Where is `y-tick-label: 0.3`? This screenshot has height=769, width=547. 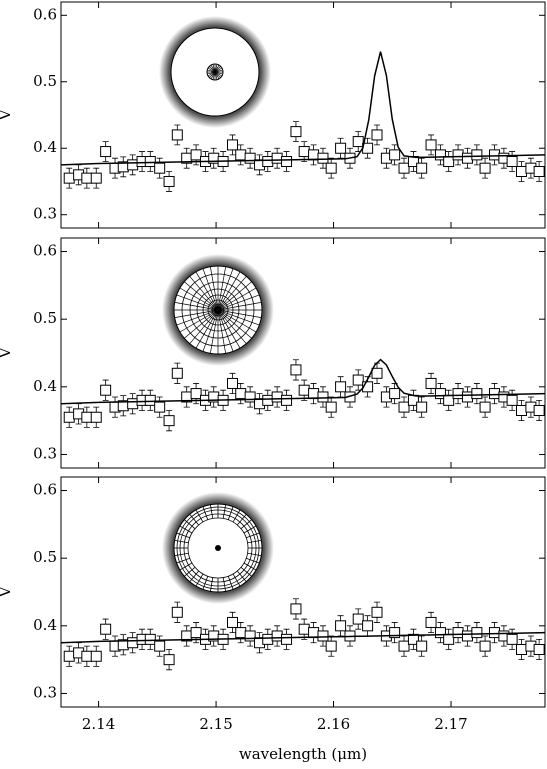 y-tick-label: 0.3 is located at coordinates (45, 453).